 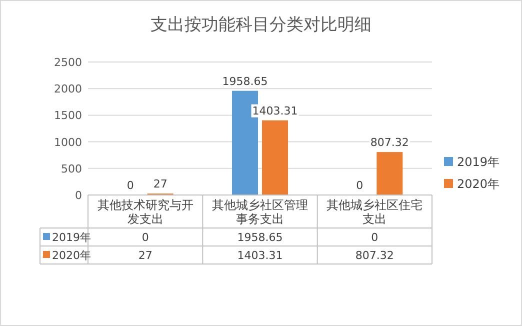 I want to click on y-tick-label: 500, so click(x=71, y=169).